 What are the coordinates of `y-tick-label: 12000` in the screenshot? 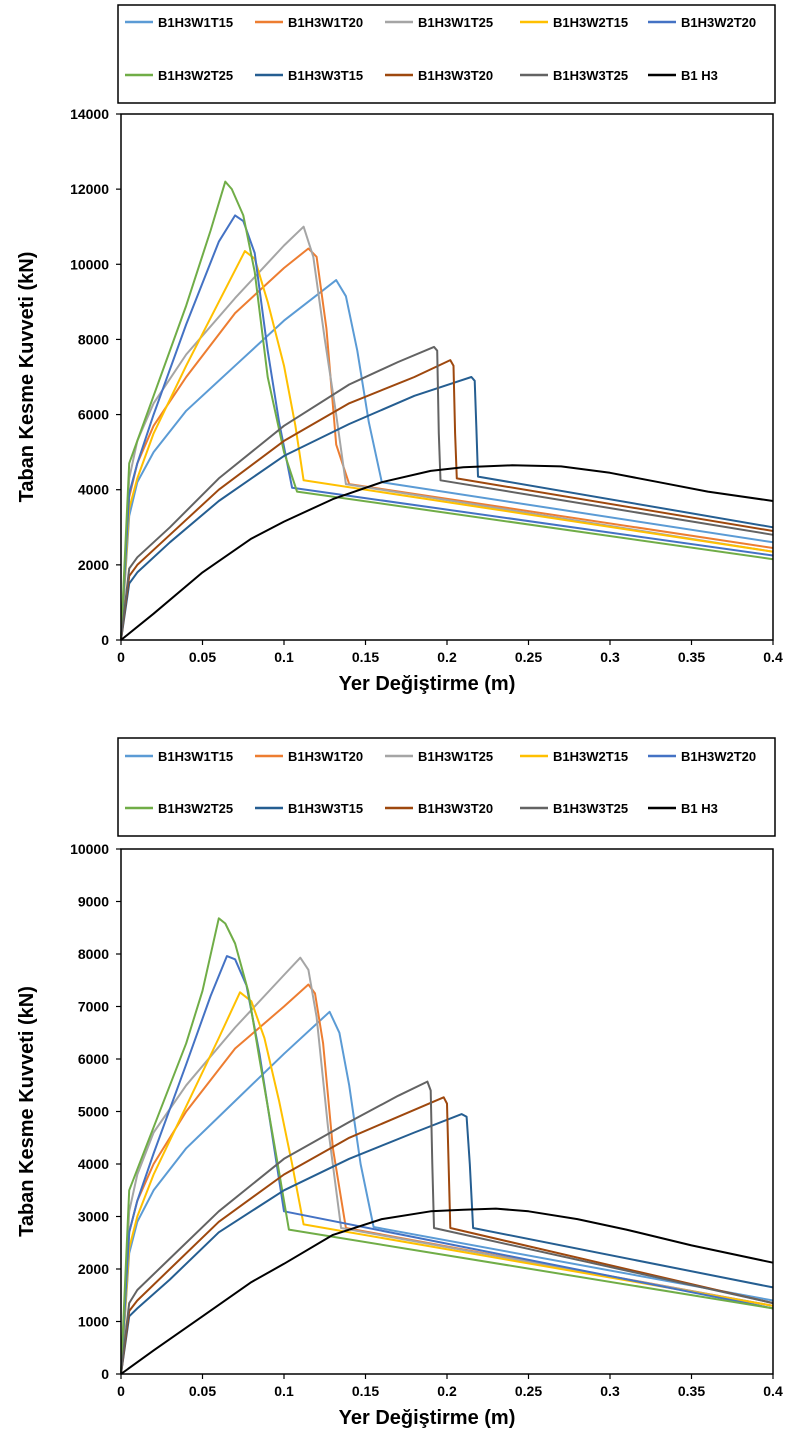 It's located at (89, 189).